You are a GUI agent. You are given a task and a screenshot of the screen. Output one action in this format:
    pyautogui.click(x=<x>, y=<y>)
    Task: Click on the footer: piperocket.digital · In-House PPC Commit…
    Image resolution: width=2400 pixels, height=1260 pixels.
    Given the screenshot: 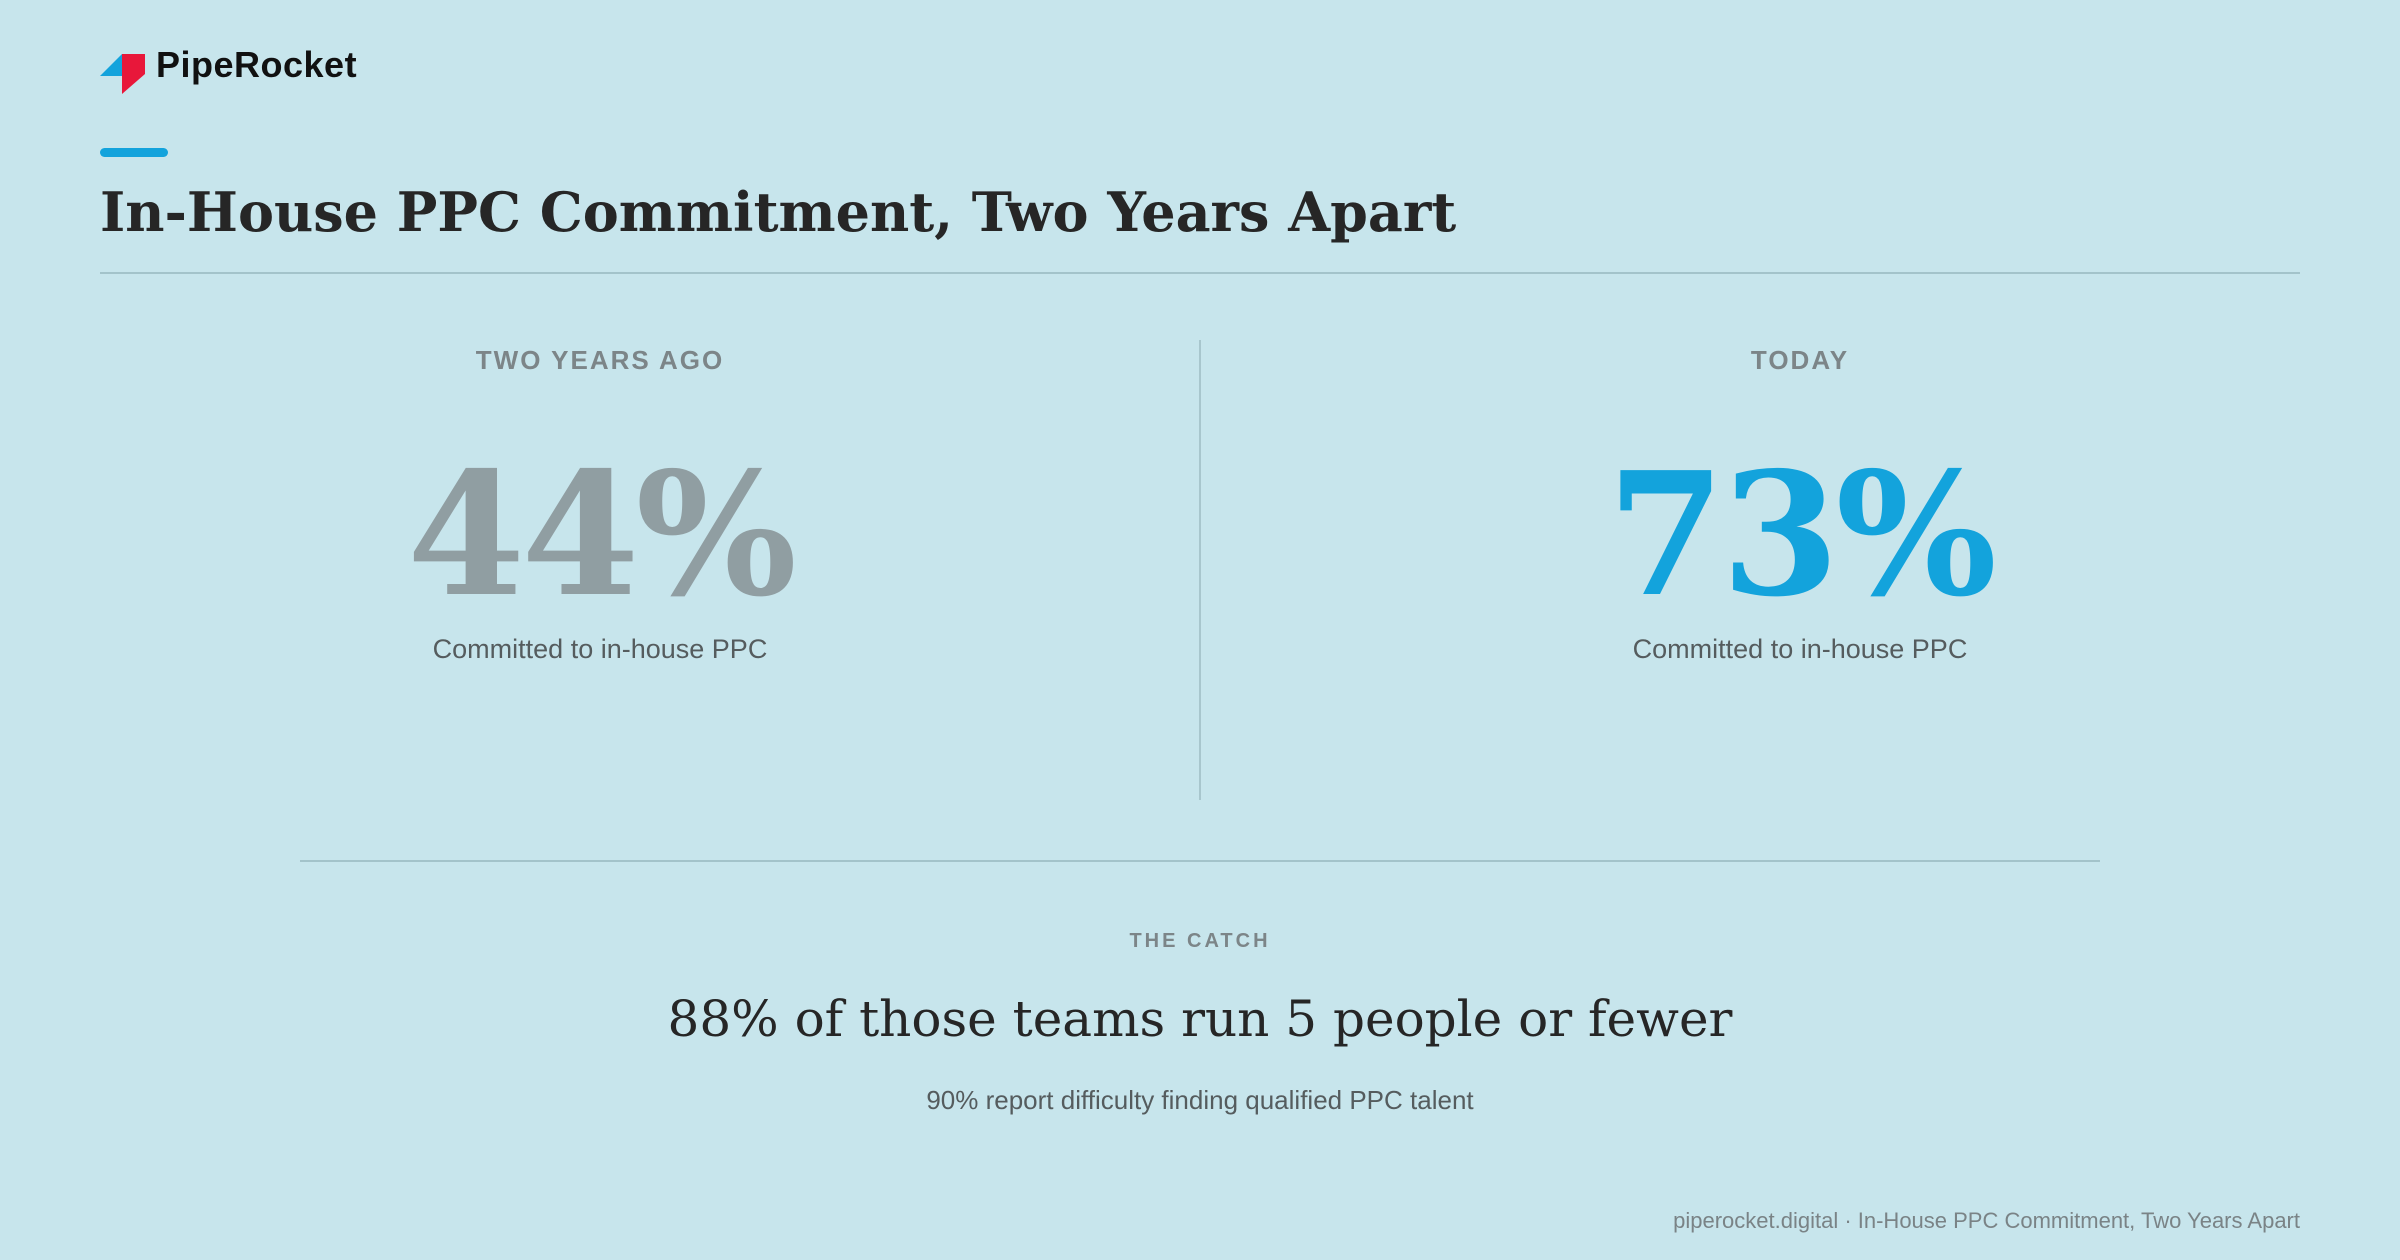 What is the action you would take?
    pyautogui.click(x=1986, y=1220)
    